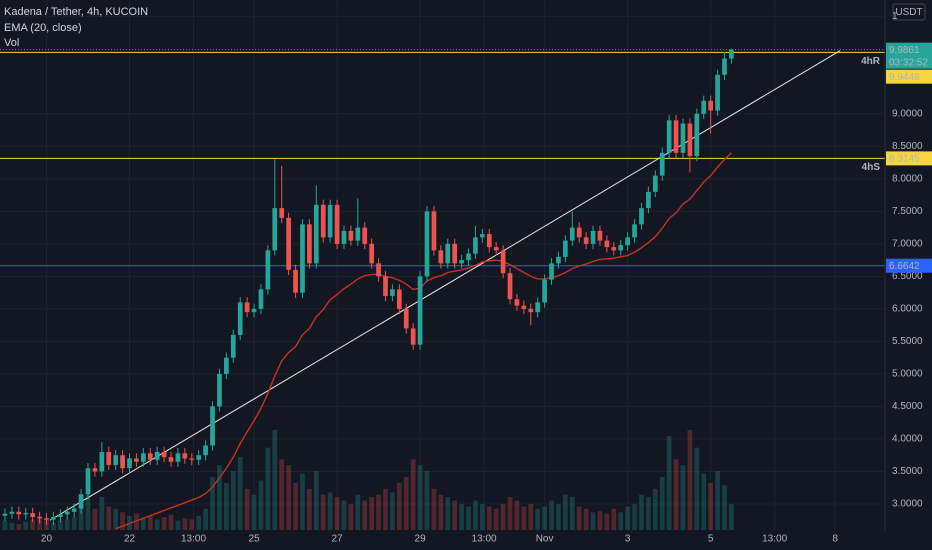  I want to click on currency-box, so click(909, 12).